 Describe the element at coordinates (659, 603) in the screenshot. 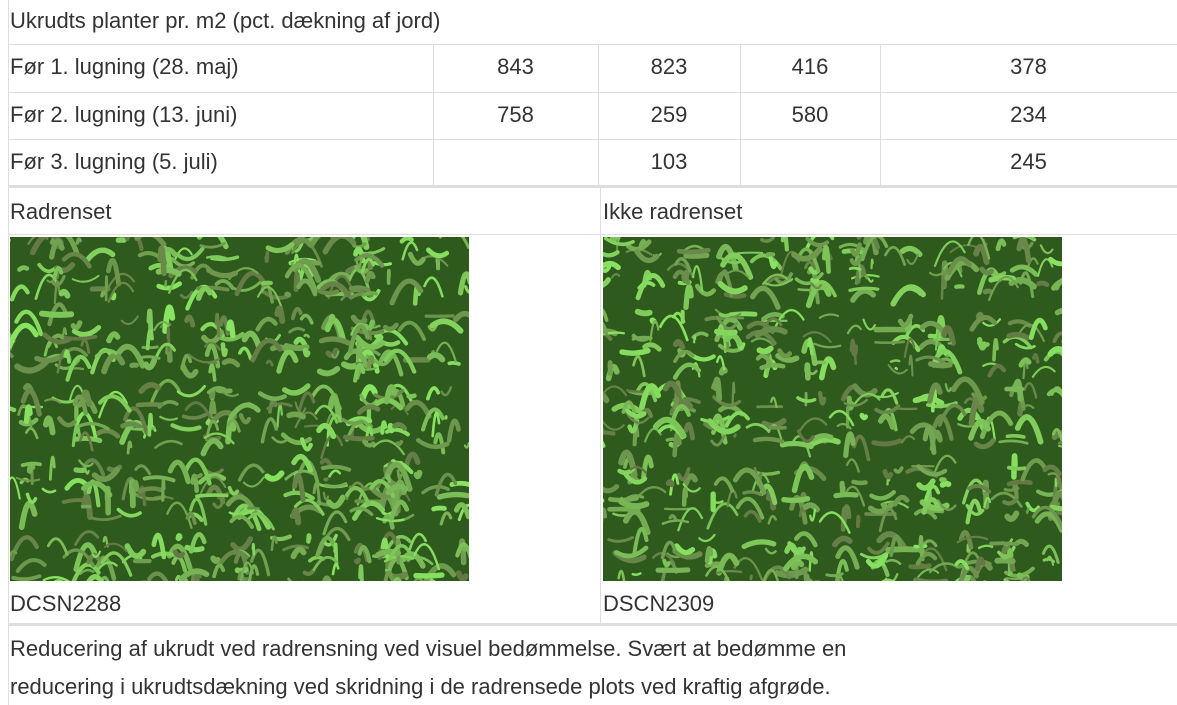

I see `photo-caption: DSCN2309` at that location.